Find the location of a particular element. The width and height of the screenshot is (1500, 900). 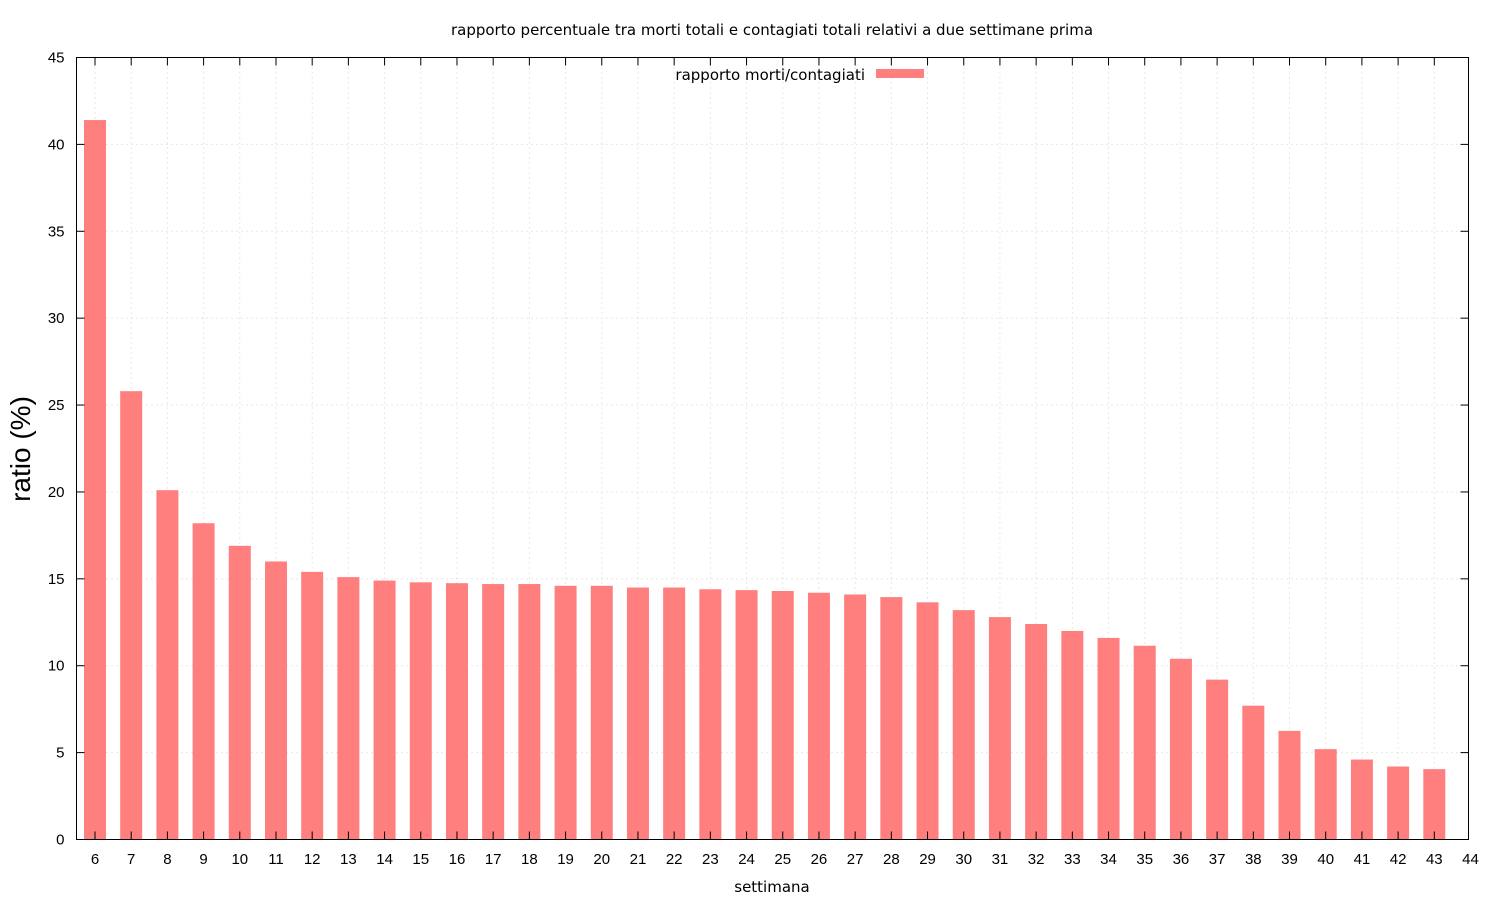

x-tick-label: 28 is located at coordinates (891, 859).